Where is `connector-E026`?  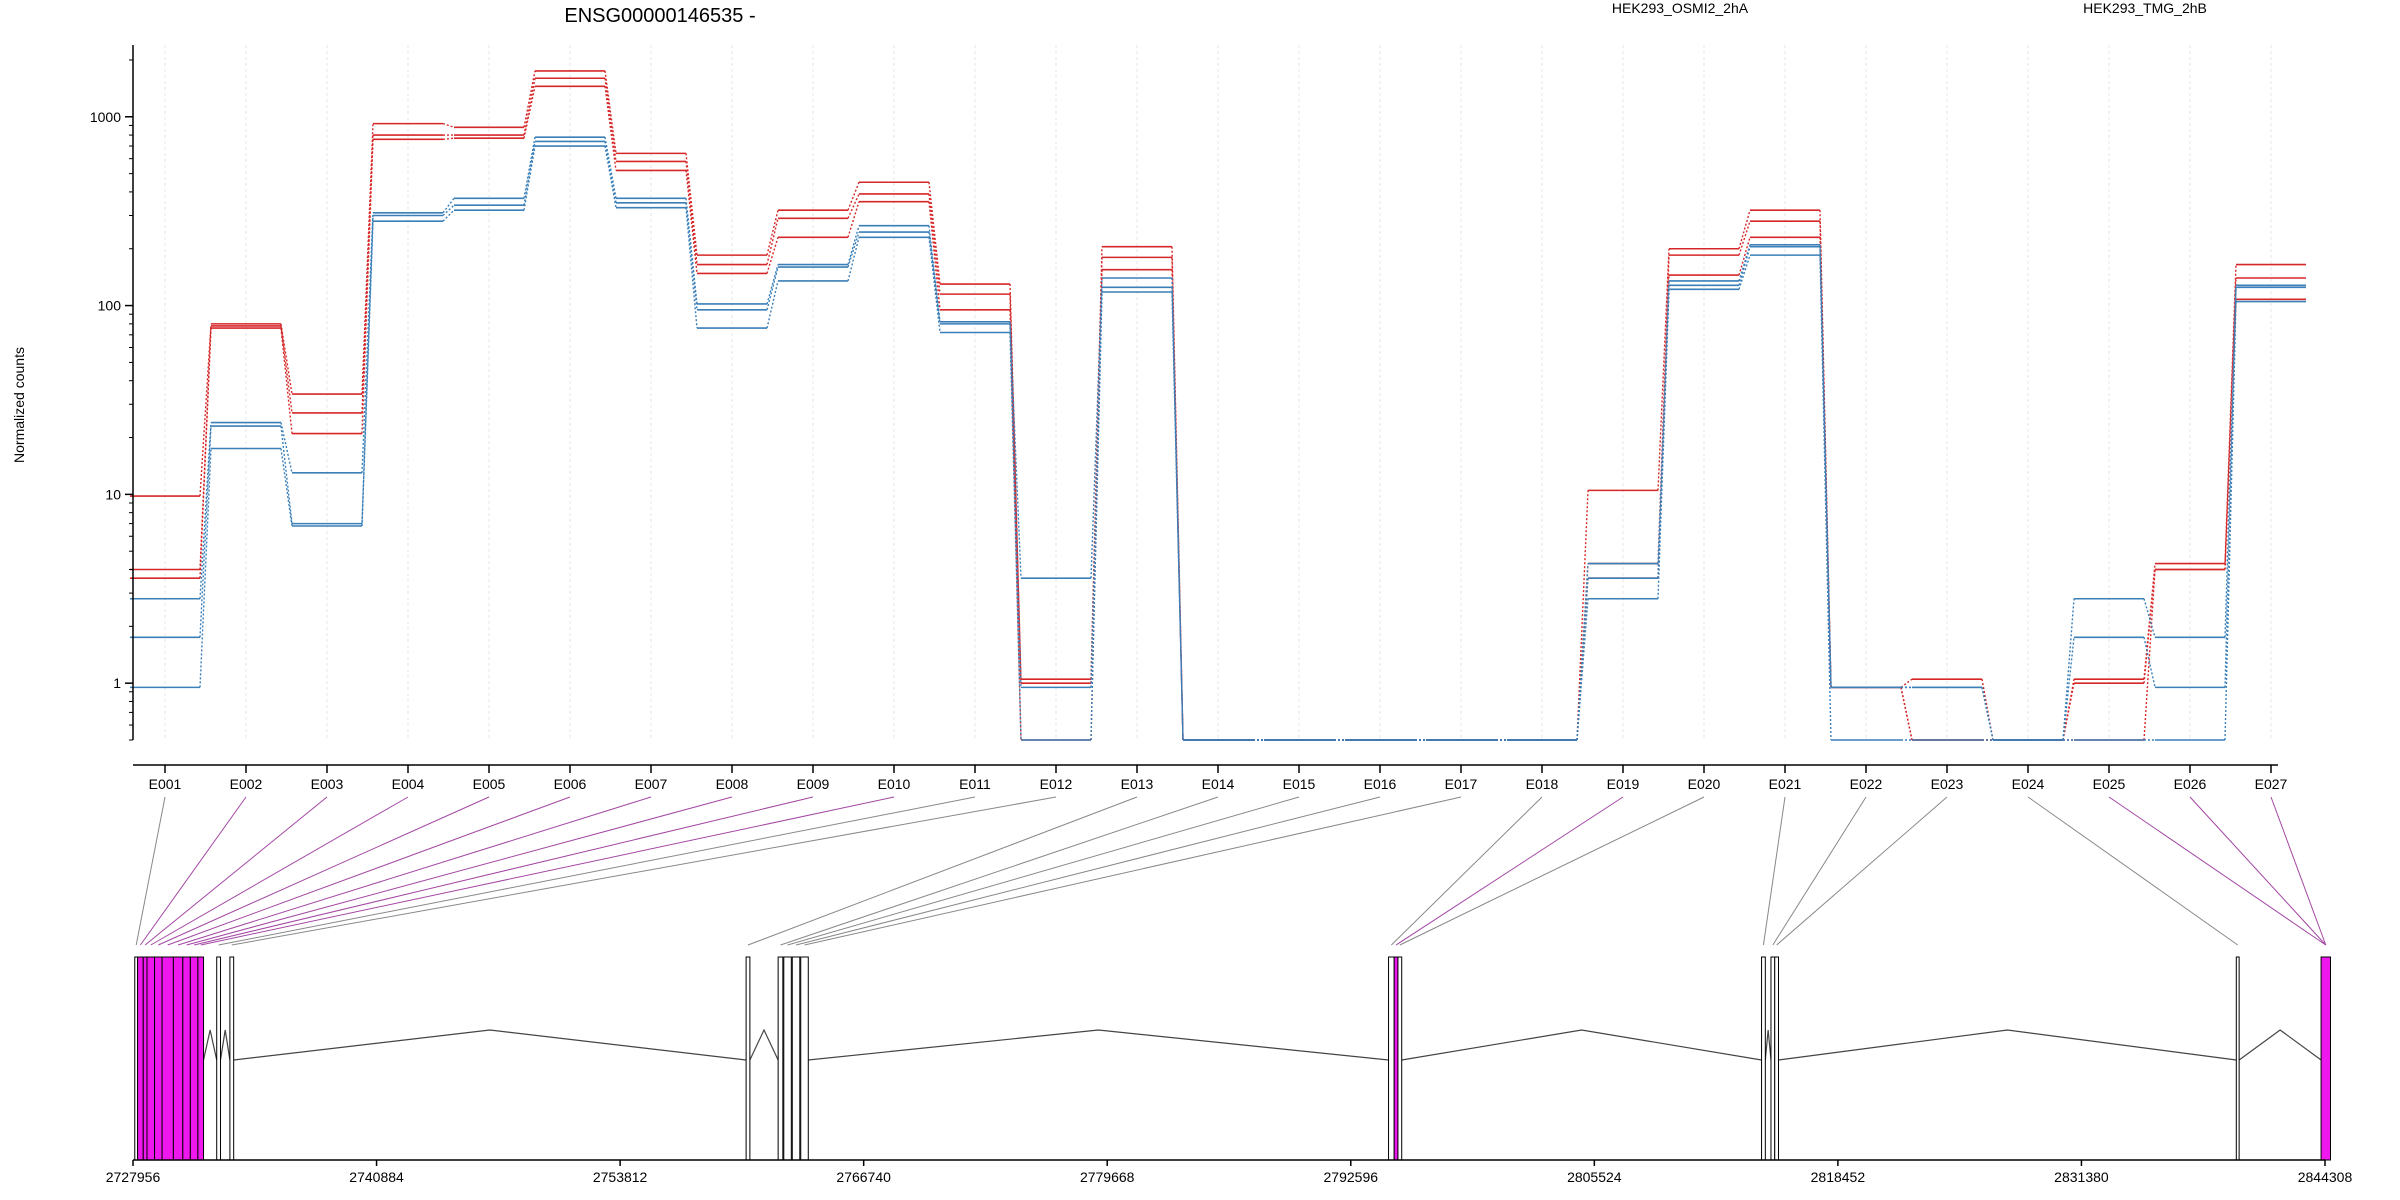
connector-E026 is located at coordinates (2258, 871).